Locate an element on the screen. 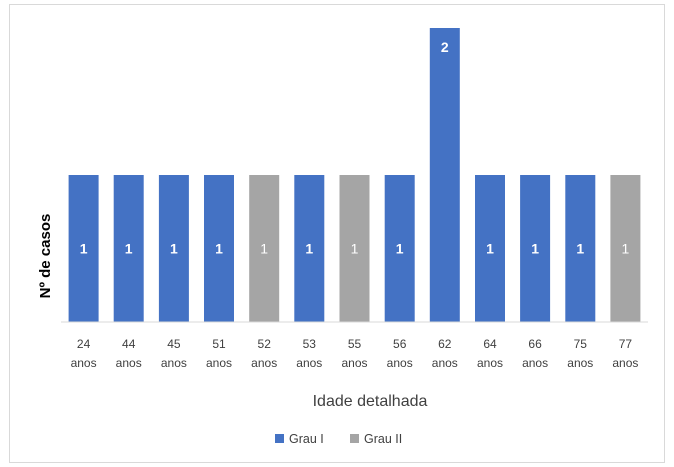 This screenshot has width=674, height=467. data-label-24: 1 is located at coordinates (84, 249).